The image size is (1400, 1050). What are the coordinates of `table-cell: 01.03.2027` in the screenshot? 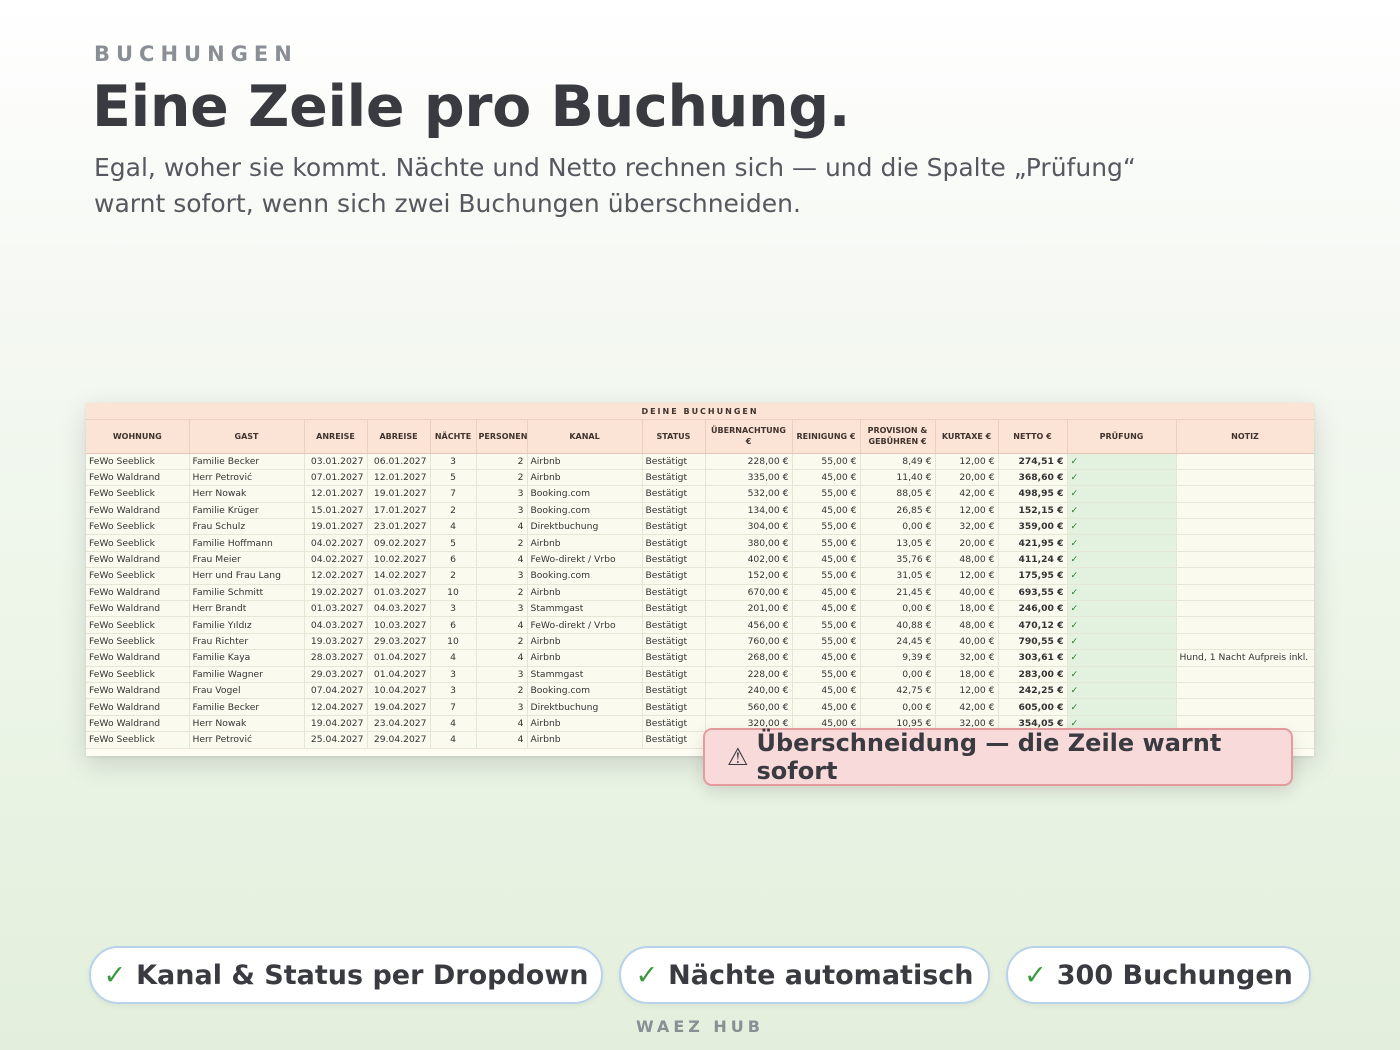 It's located at (399, 593).